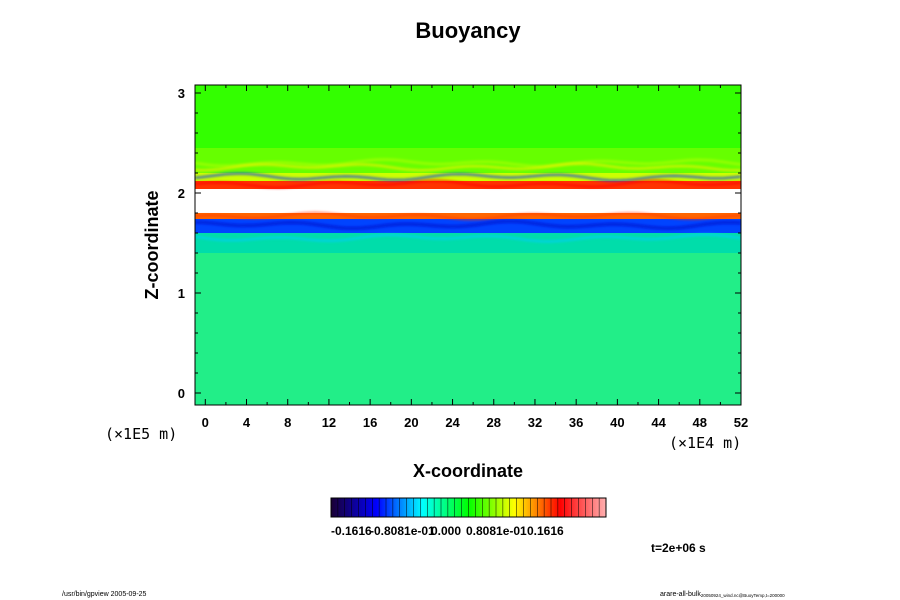 Image resolution: width=900 pixels, height=600 pixels. Describe the element at coordinates (535, 422) in the screenshot. I see `x-tick-label-8: 32` at that location.